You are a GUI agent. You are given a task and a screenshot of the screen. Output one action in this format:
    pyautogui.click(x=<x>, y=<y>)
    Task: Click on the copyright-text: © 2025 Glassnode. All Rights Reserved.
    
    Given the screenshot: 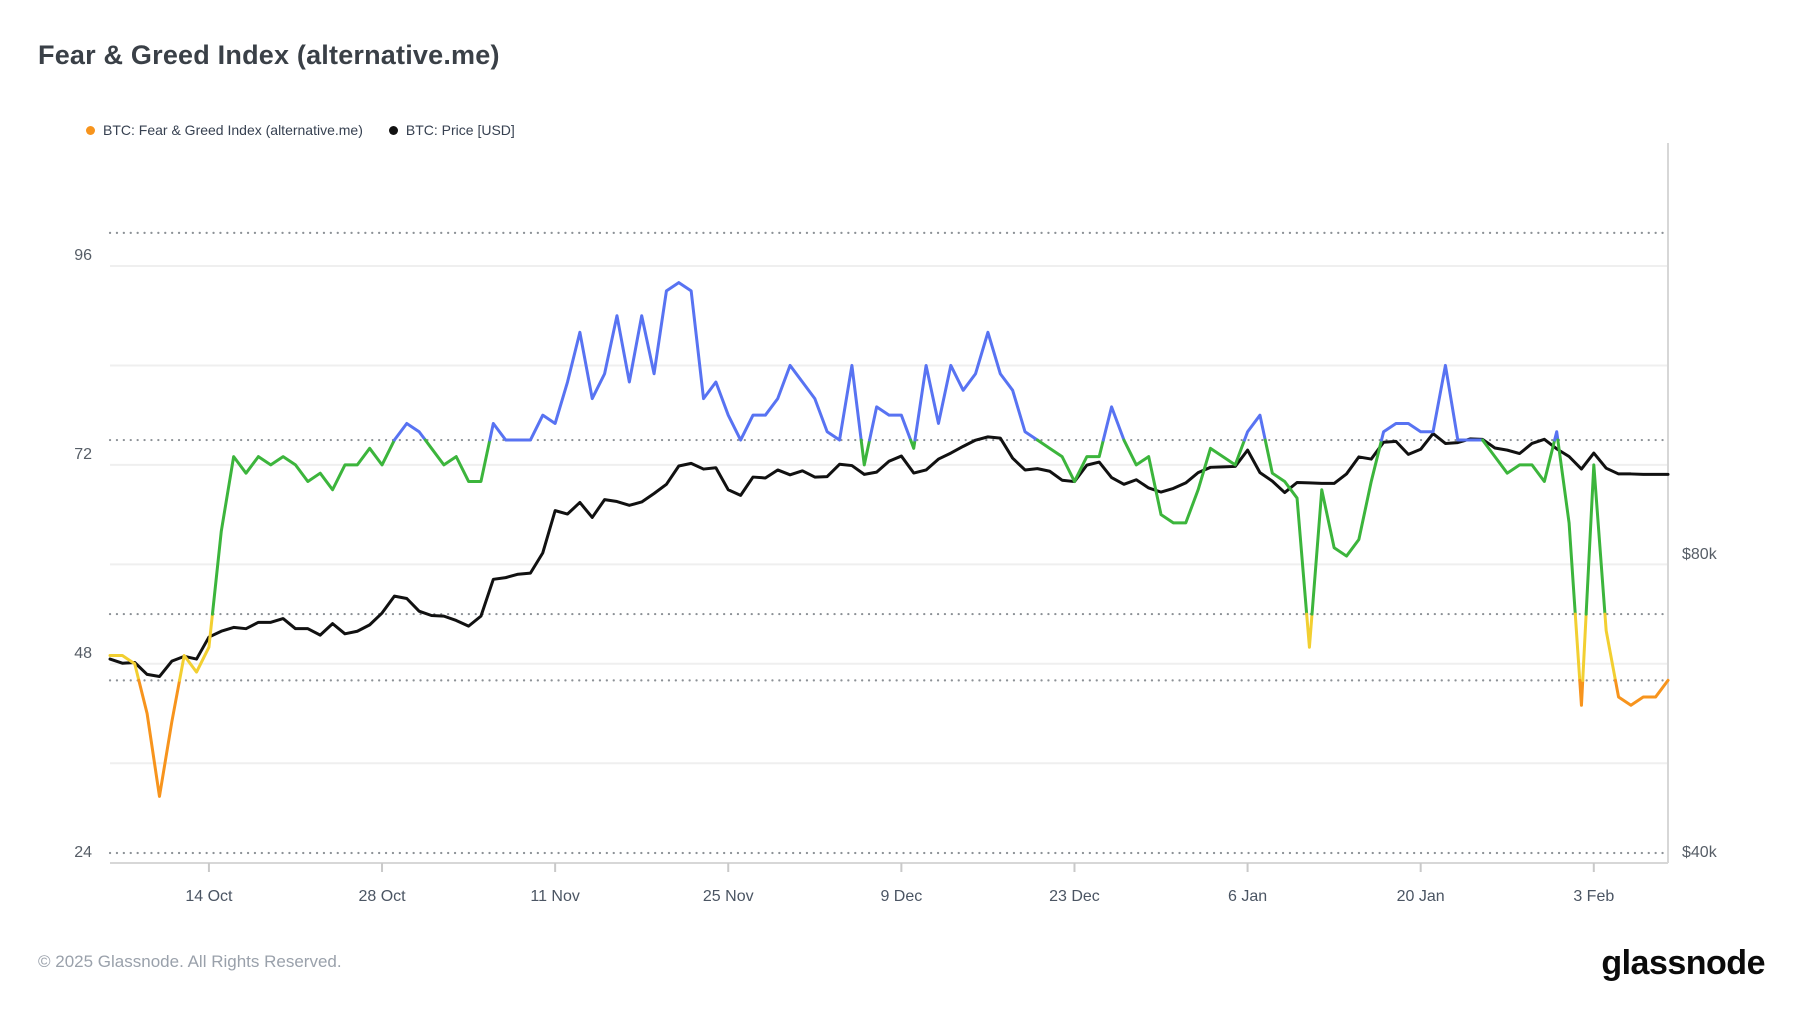 What is the action you would take?
    pyautogui.click(x=190, y=961)
    